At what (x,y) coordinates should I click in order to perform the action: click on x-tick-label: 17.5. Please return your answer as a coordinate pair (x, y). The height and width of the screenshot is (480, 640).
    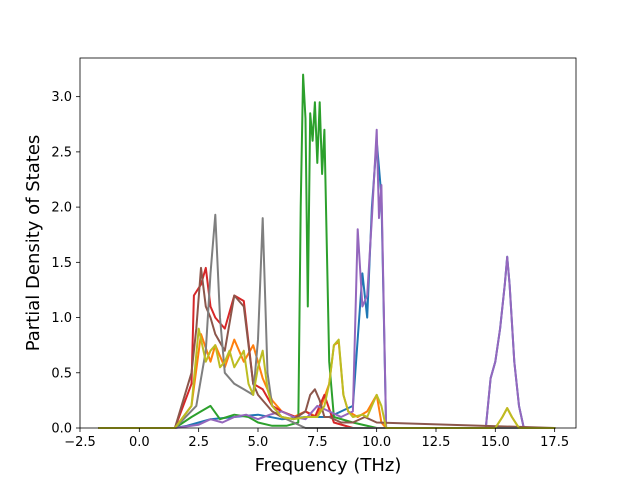
    Looking at the image, I should click on (554, 442).